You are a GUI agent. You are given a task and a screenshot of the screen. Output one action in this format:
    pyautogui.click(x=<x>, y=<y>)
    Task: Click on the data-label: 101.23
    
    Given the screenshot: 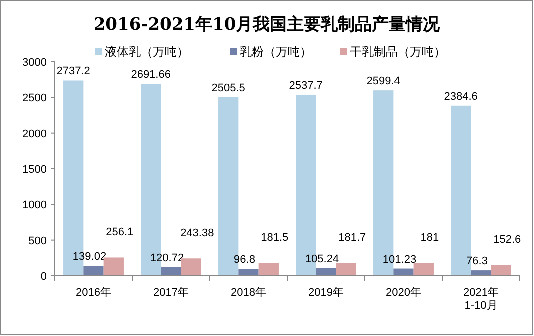 What is the action you would take?
    pyautogui.click(x=399, y=260)
    